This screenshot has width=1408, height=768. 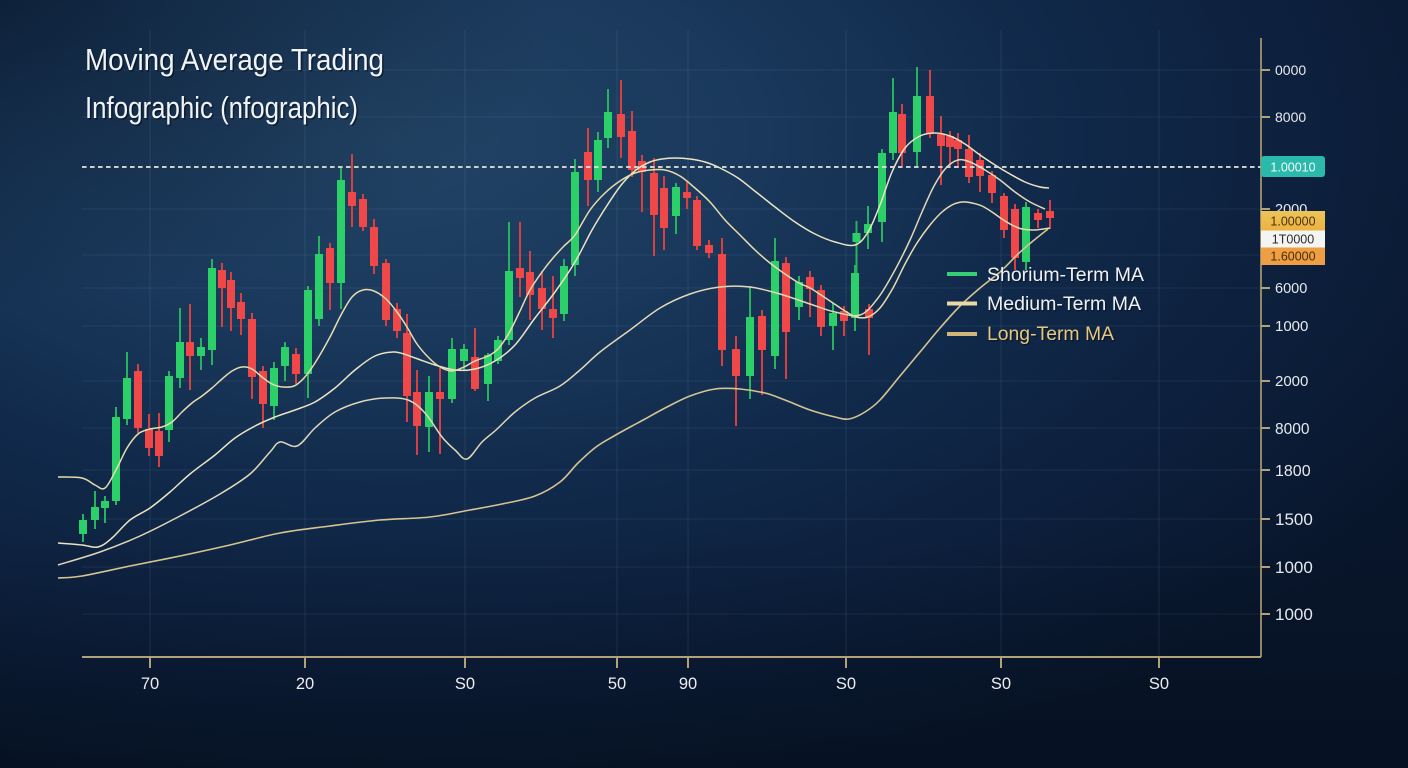 What do you see at coordinates (617, 684) in the screenshot?
I see `svg-text: 50` at bounding box center [617, 684].